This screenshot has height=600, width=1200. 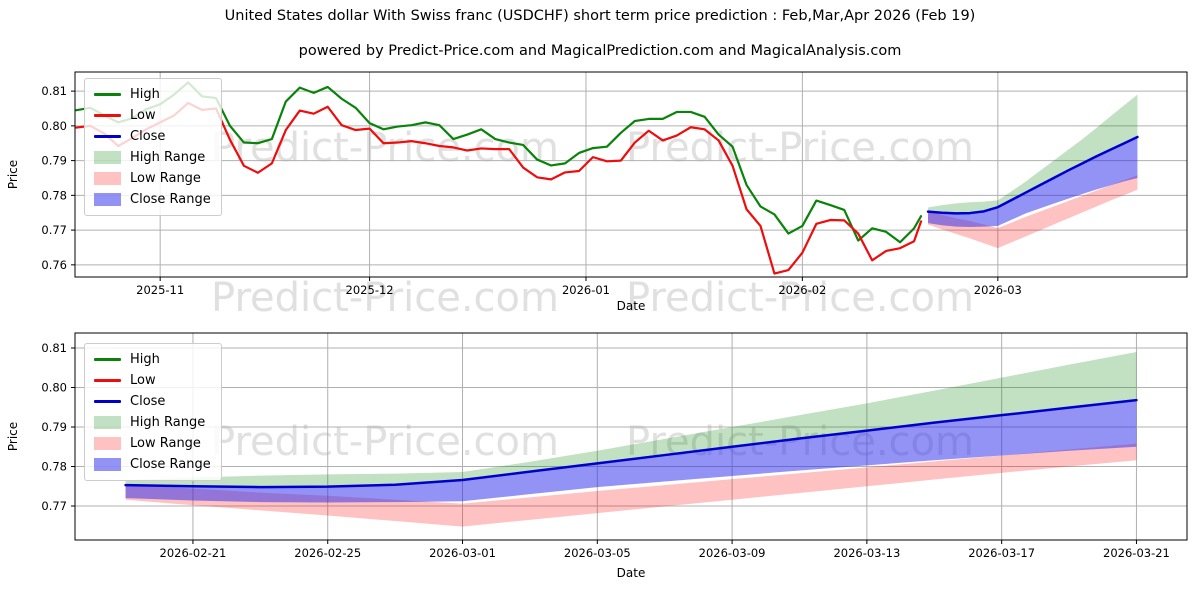 I want to click on x-tick-label: 2026-03-05, so click(x=597, y=553).